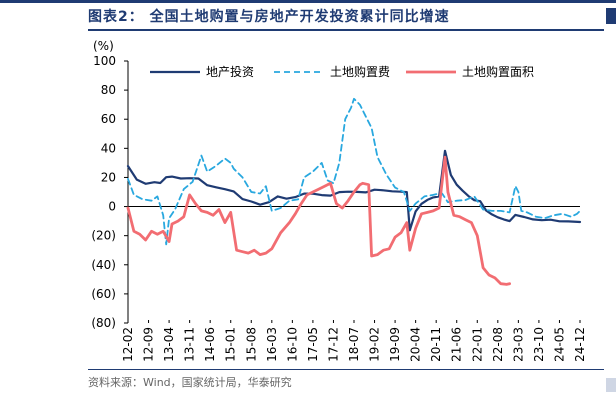  I want to click on source-divider, so click(346, 369).